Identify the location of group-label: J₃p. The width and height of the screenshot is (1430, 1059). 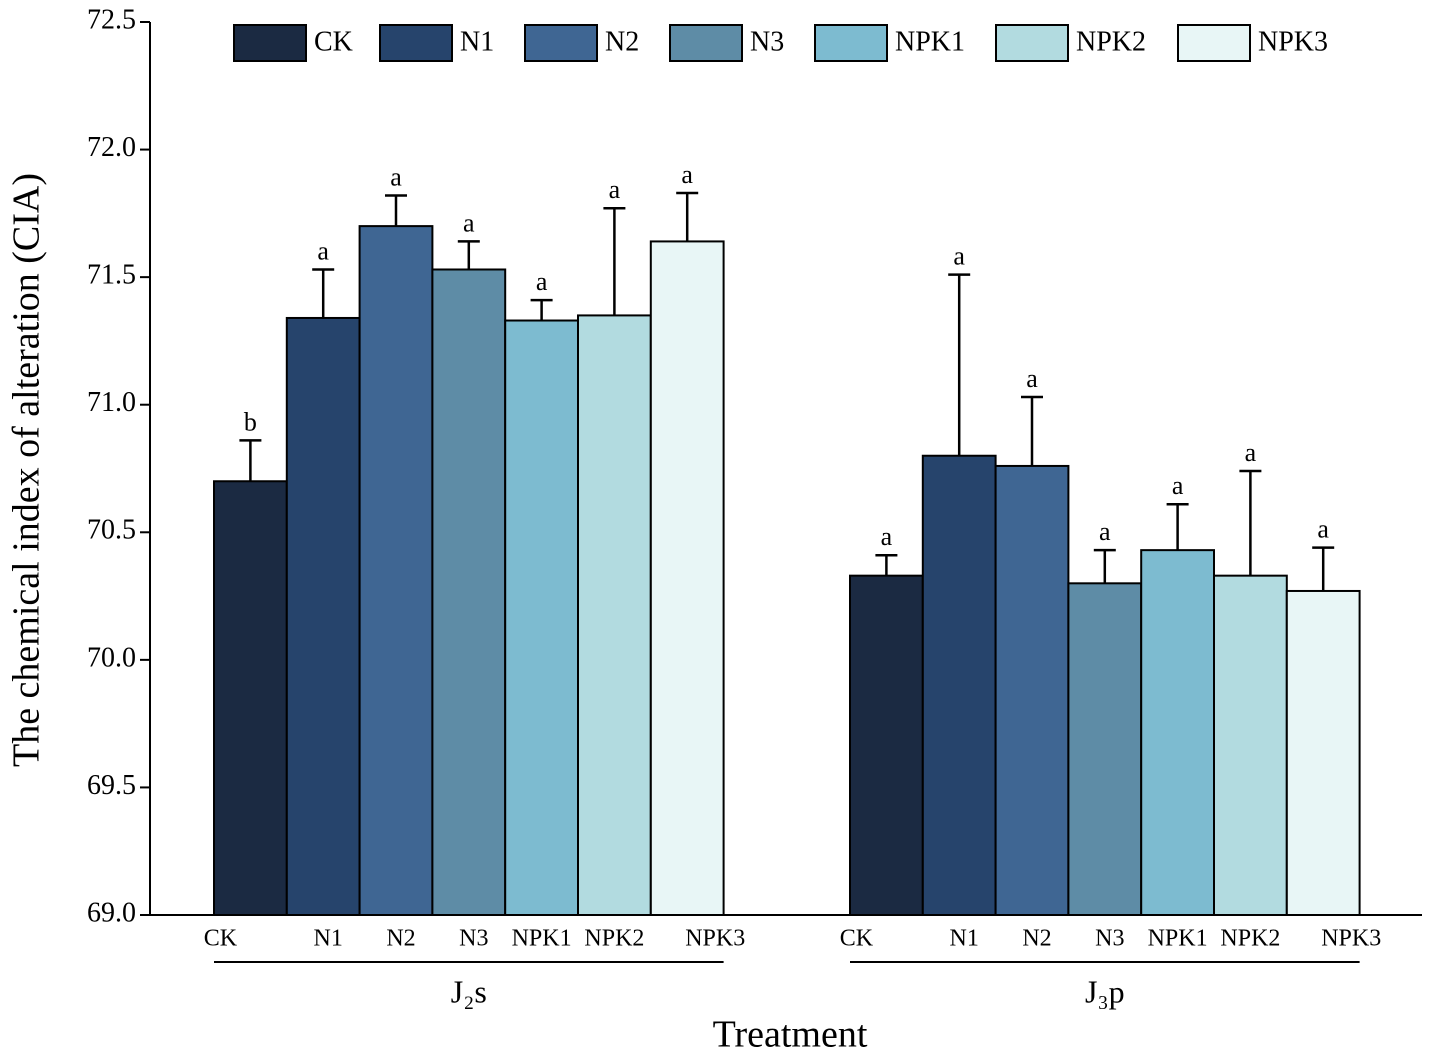
(1105, 991).